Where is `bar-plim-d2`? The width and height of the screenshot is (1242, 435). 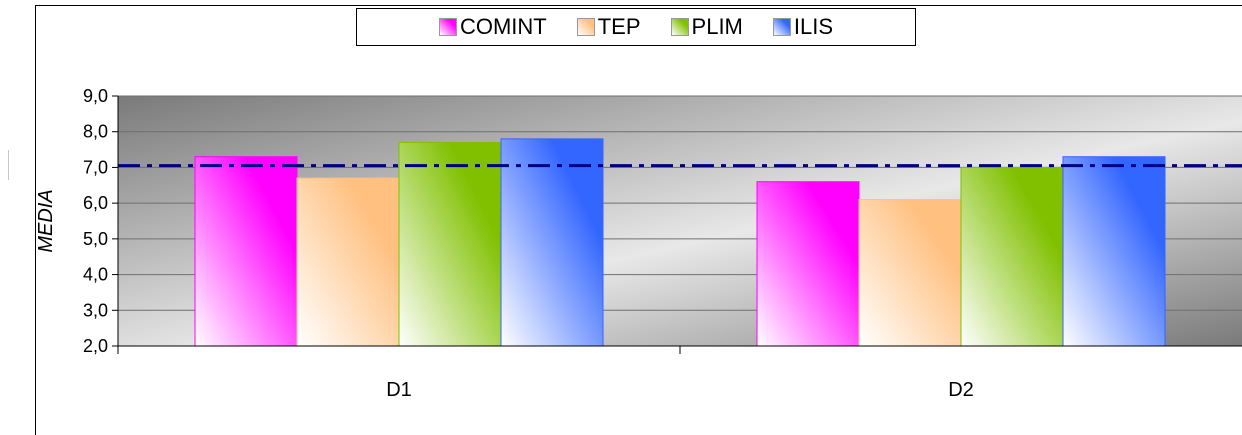 bar-plim-d2 is located at coordinates (1012, 256).